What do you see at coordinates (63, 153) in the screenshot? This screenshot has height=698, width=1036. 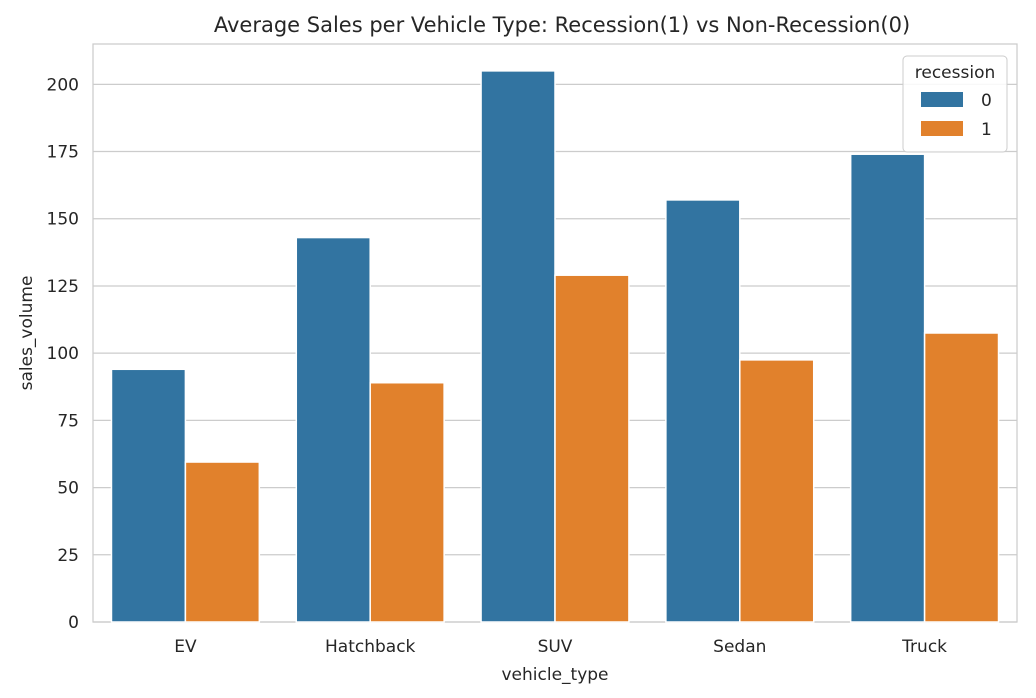 I see `y-tick-label: 175` at bounding box center [63, 153].